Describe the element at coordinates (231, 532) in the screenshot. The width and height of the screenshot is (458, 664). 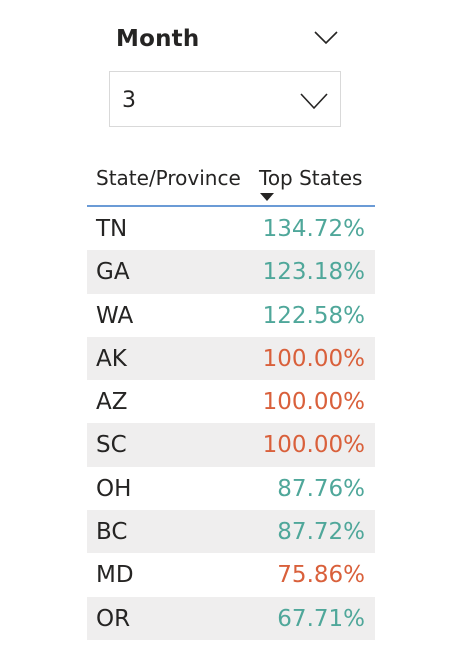
I see `table-row: BC 87.72%` at that location.